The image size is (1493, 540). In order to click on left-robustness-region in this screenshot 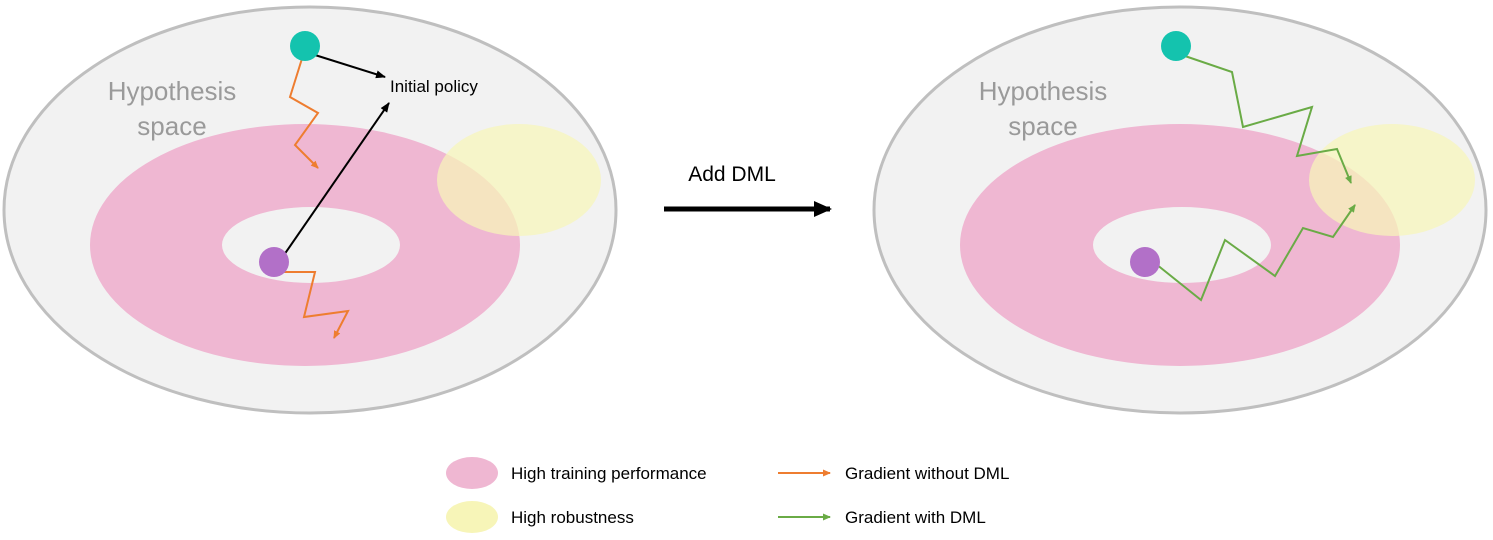, I will do `click(519, 180)`.